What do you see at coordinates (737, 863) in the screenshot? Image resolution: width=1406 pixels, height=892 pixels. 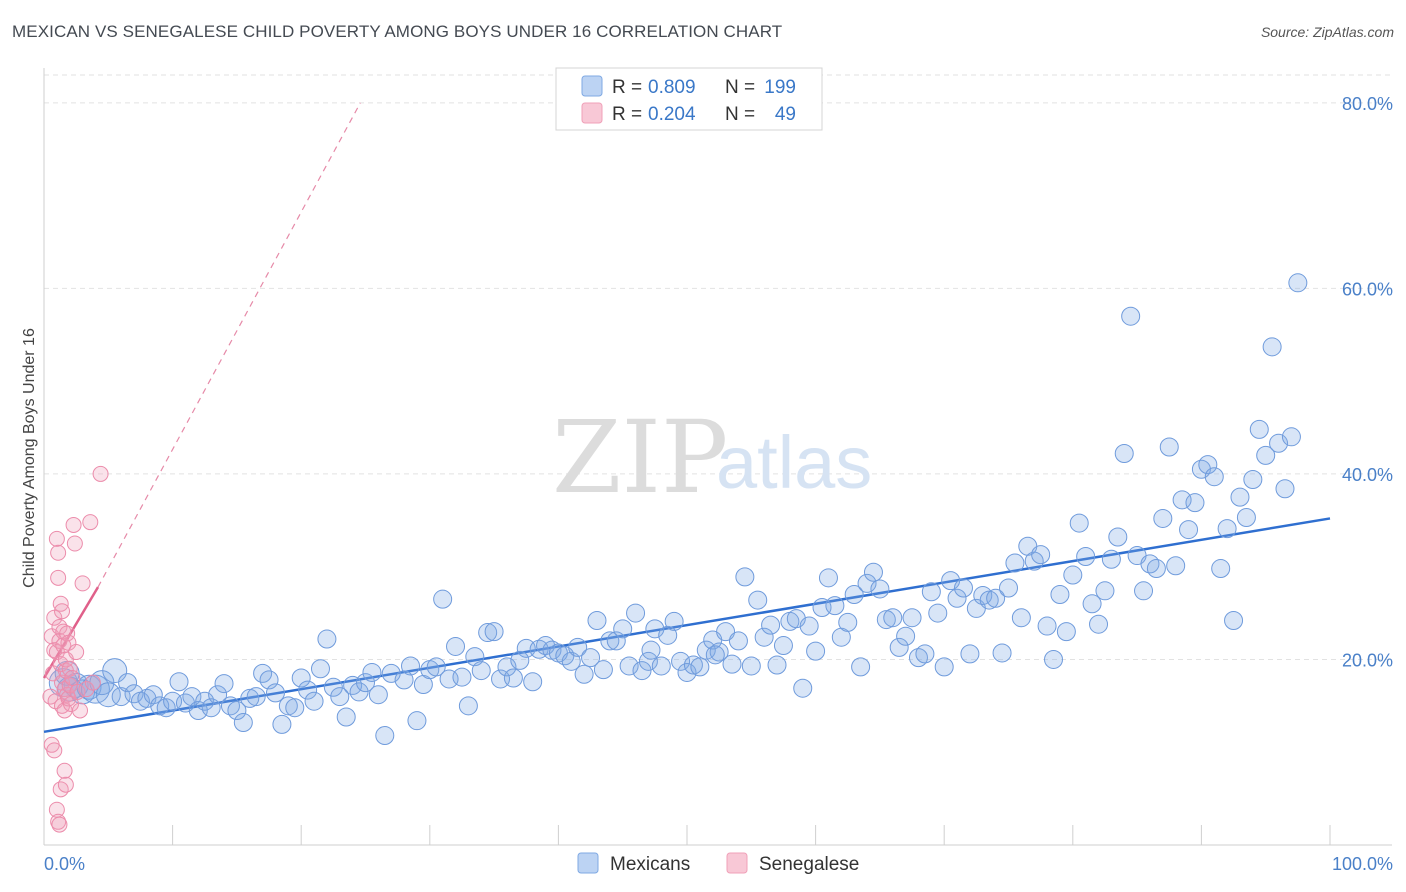 I see `bottom-legend-swatch-senegalese` at bounding box center [737, 863].